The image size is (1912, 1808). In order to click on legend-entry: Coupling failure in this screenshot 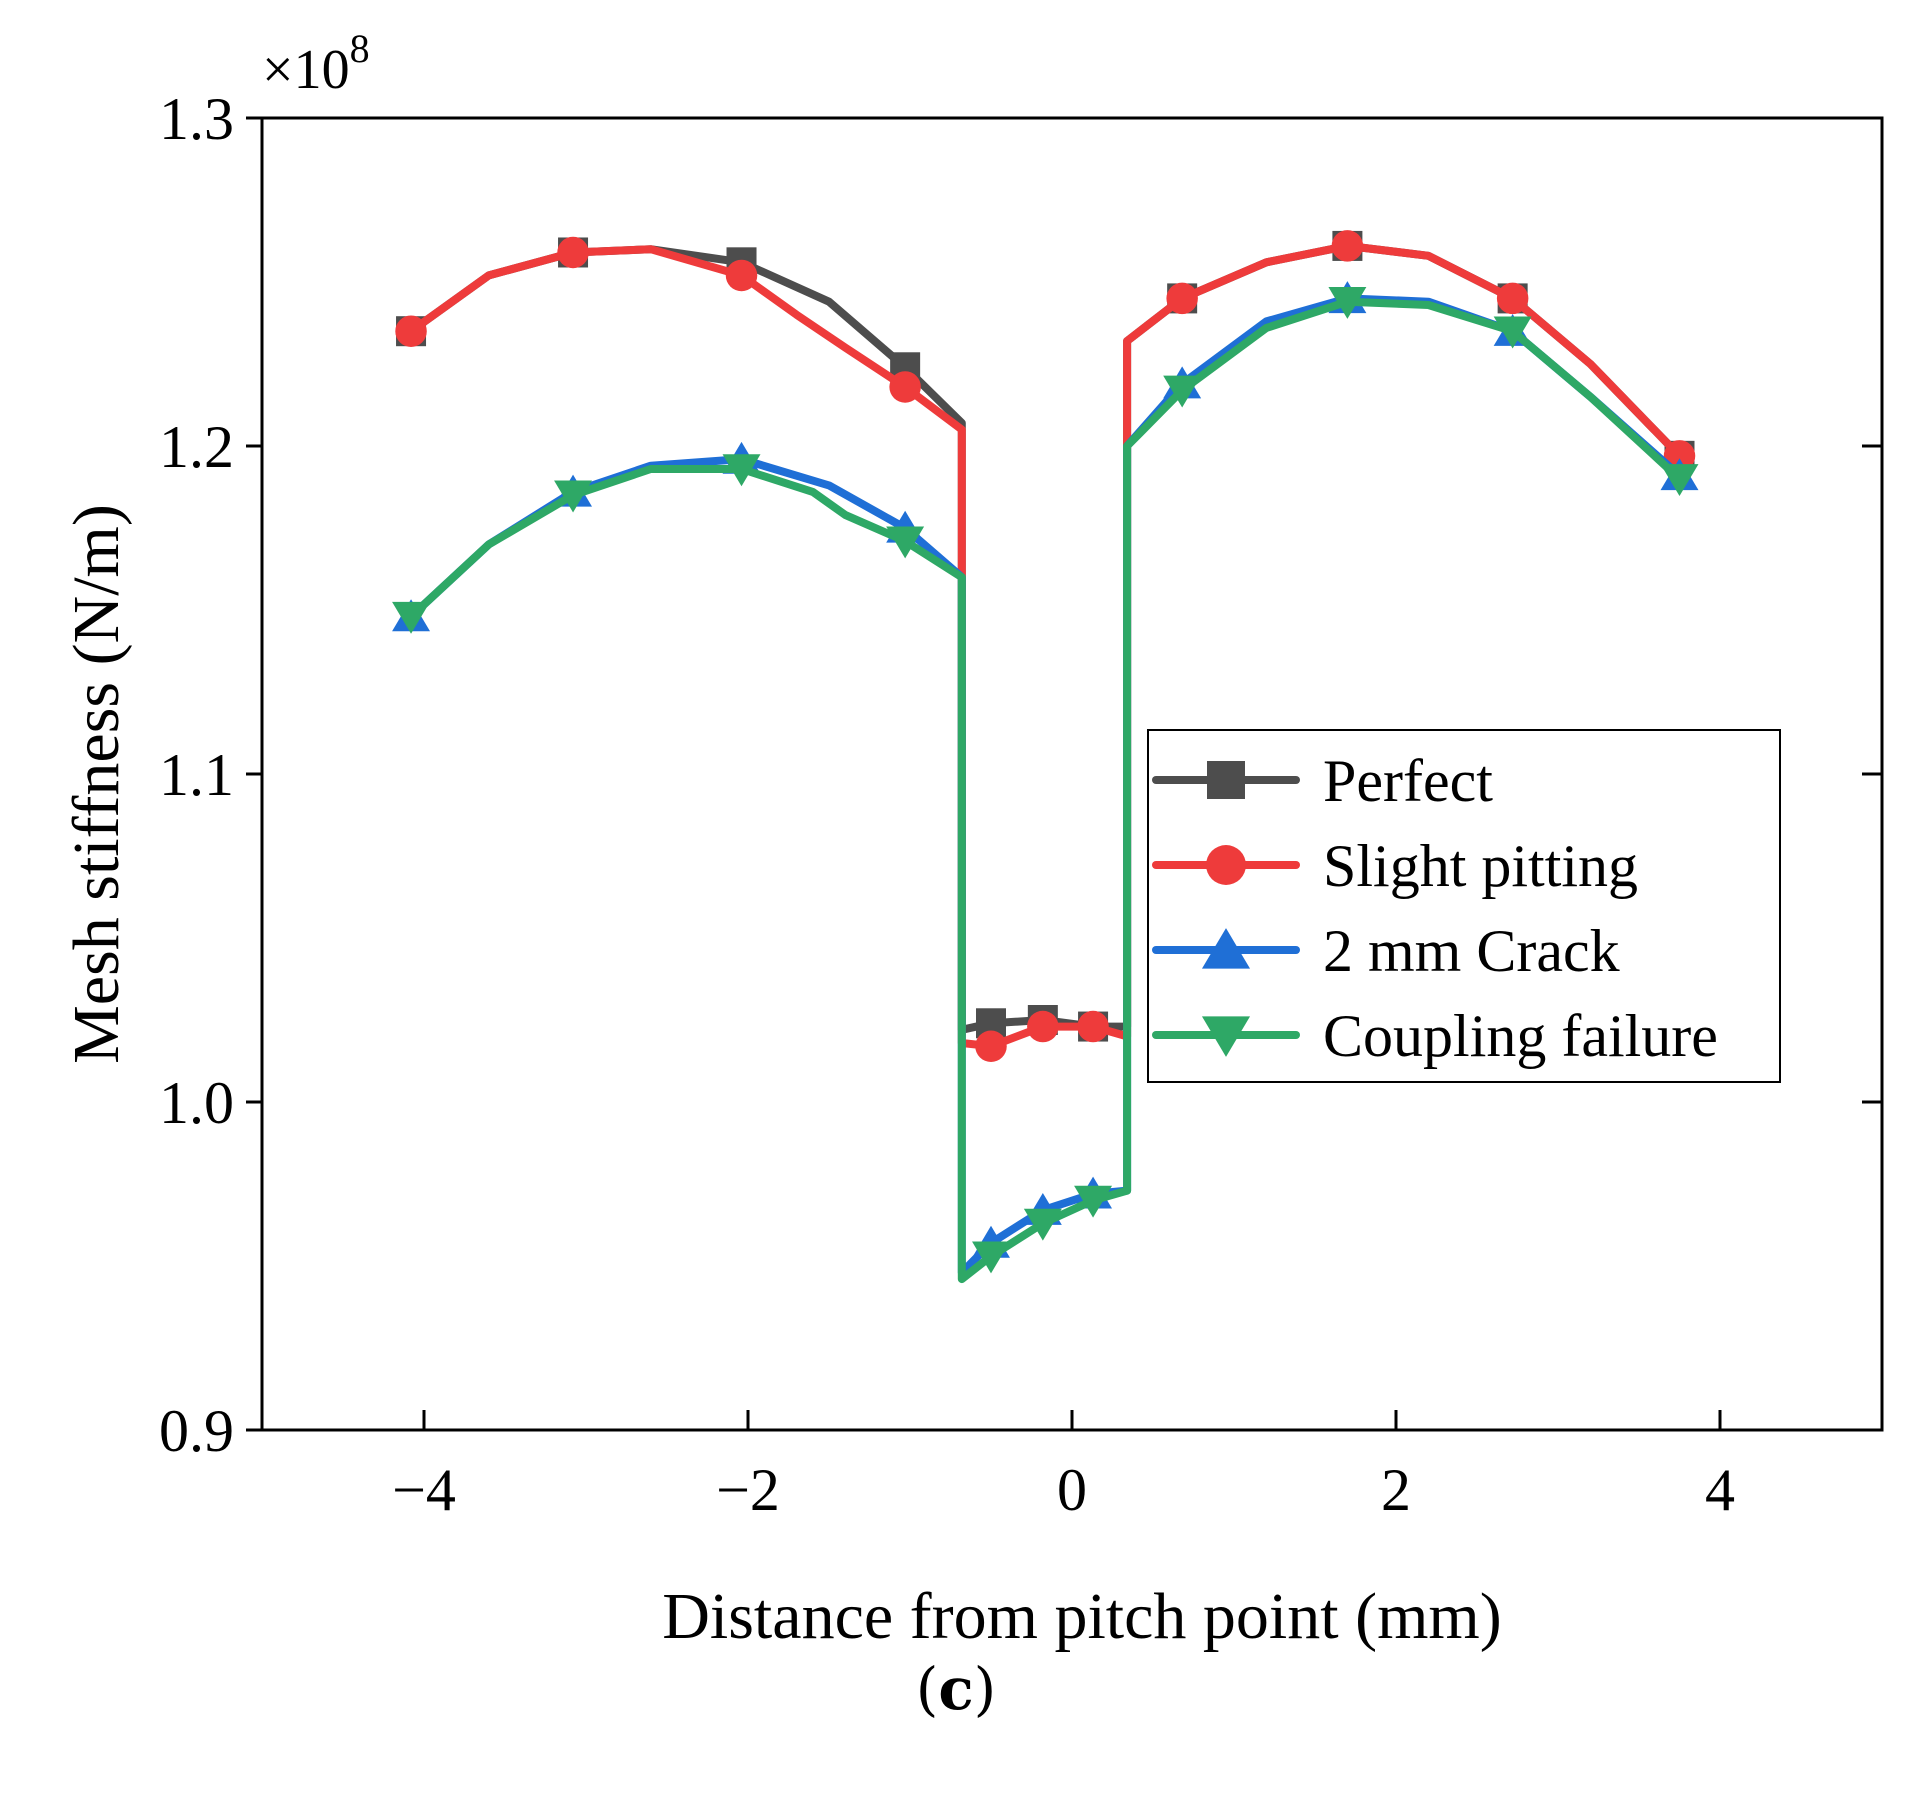, I will do `click(1435, 1036)`.